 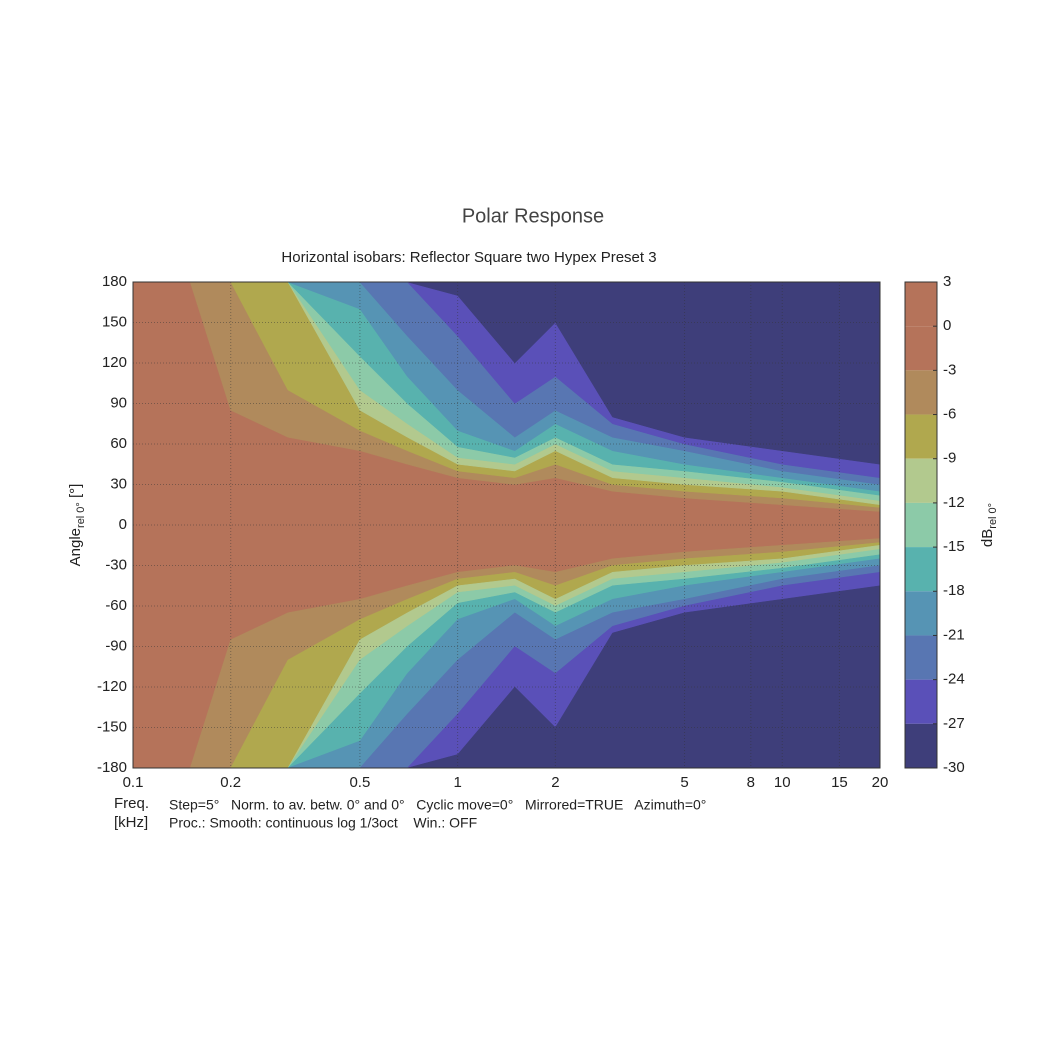 I want to click on colorbar-tick-label: -30, so click(x=954, y=767).